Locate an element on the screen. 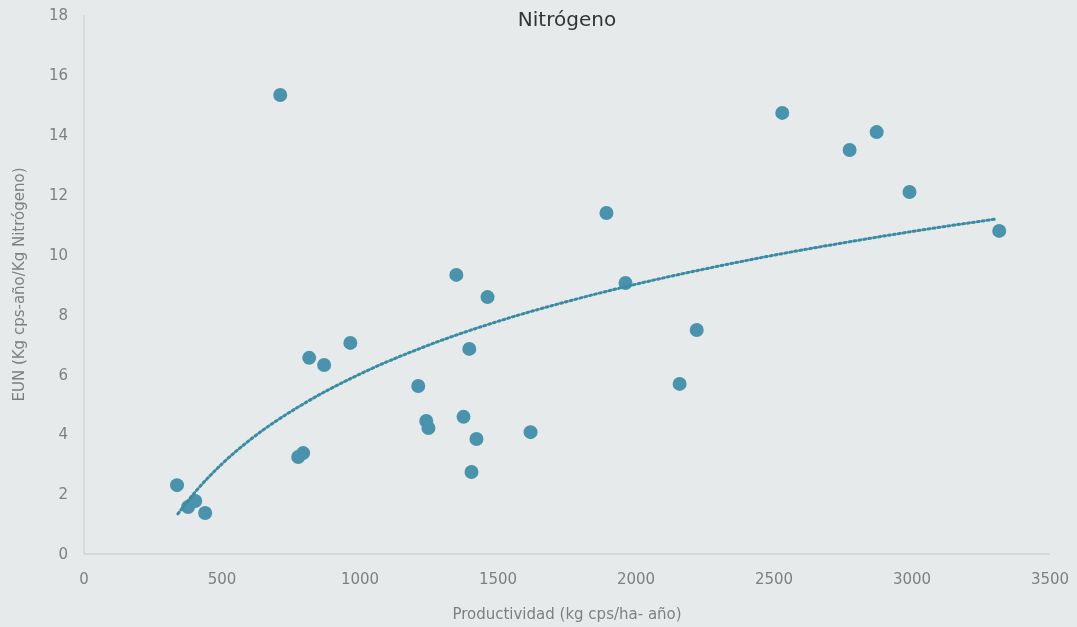 This screenshot has width=1077, height=627. x-tick-label: 3500 is located at coordinates (1050, 579).